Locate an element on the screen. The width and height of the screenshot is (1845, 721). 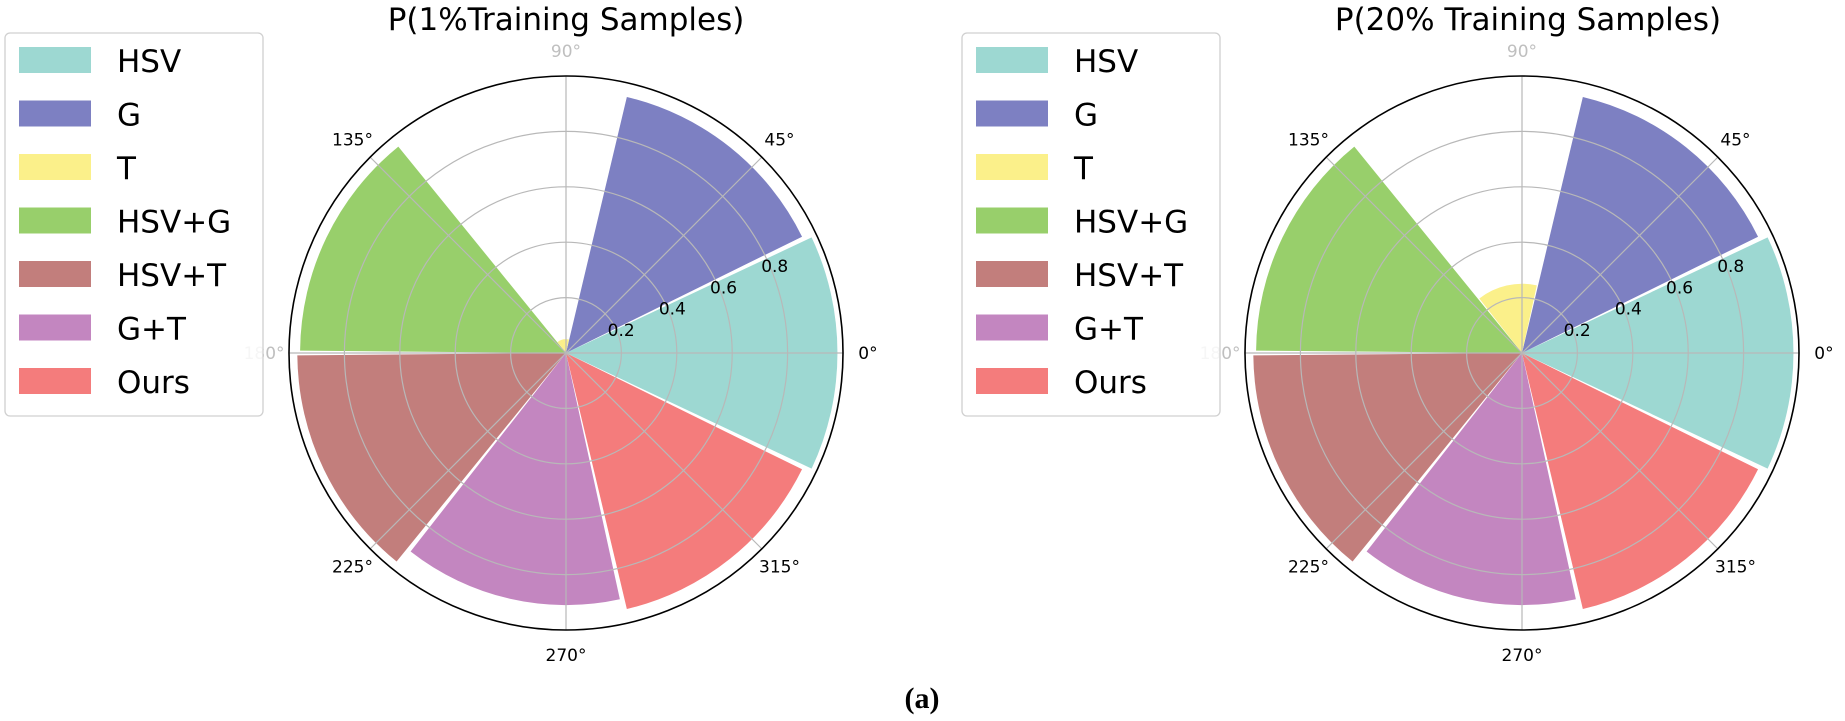
chart-title: P(1%Training Samples) is located at coordinates (566, 20).